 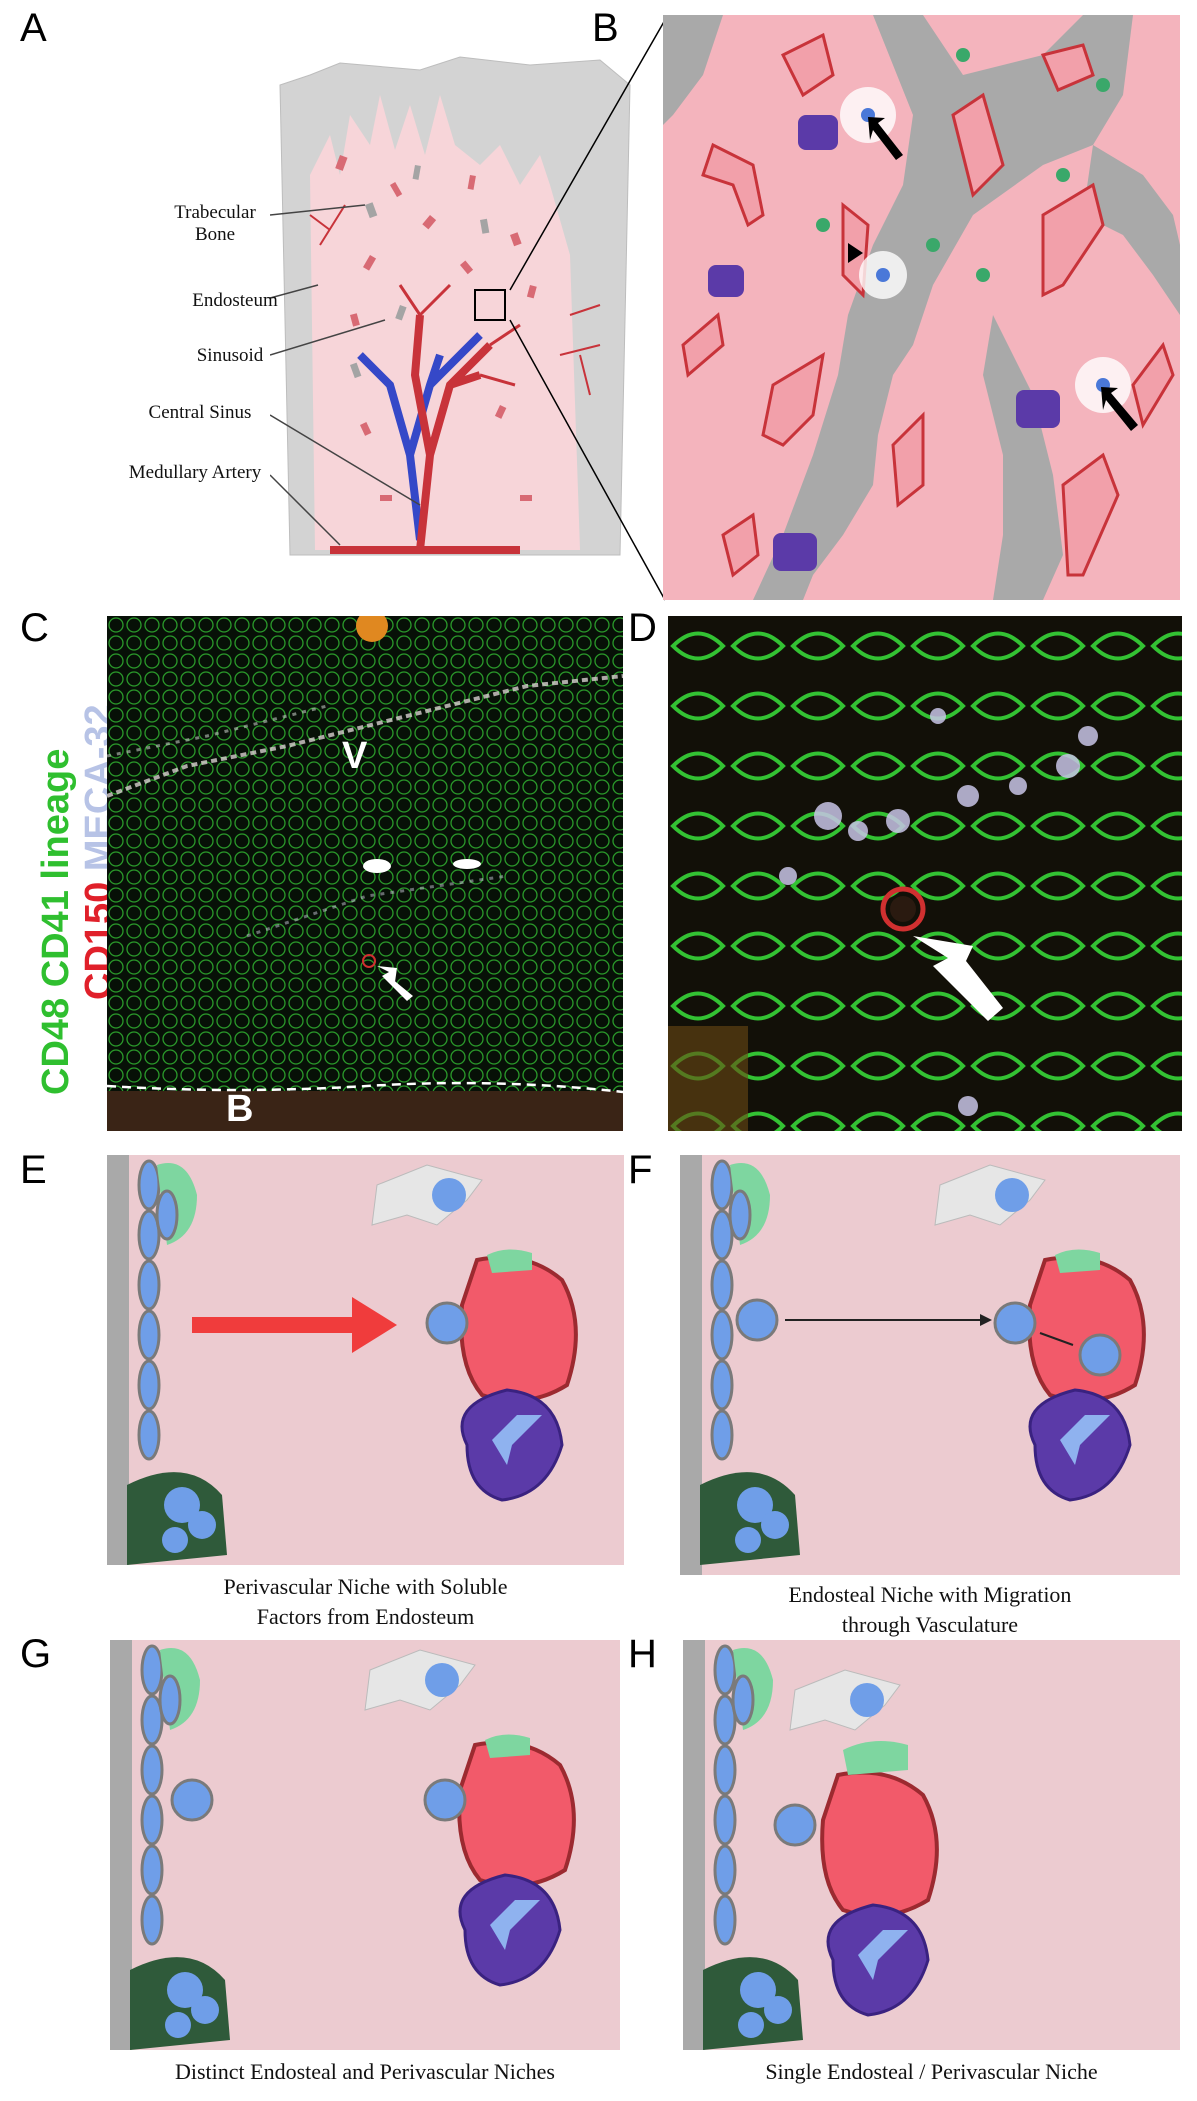 What do you see at coordinates (640, 1170) in the screenshot?
I see `panel-f-letter: F` at bounding box center [640, 1170].